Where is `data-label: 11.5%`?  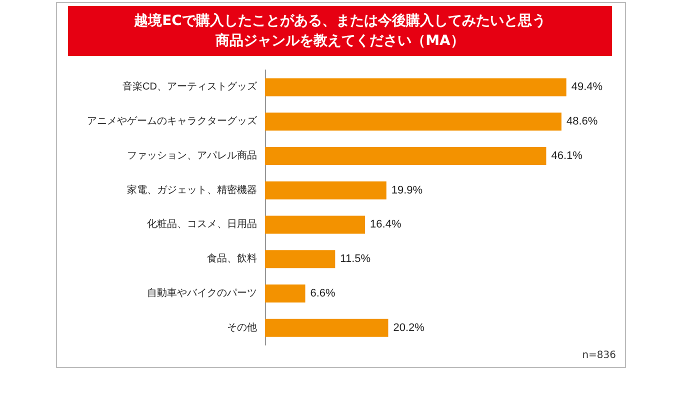 data-label: 11.5% is located at coordinates (355, 259).